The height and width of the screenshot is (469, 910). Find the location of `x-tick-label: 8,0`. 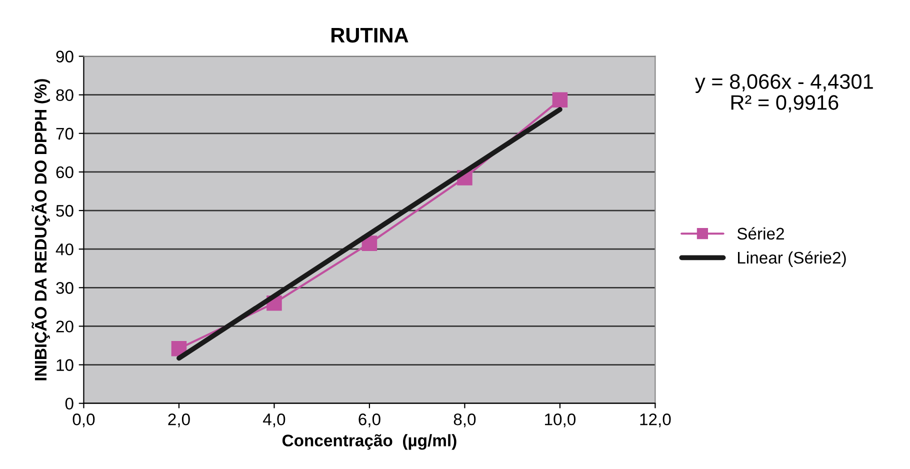

x-tick-label: 8,0 is located at coordinates (465, 421).